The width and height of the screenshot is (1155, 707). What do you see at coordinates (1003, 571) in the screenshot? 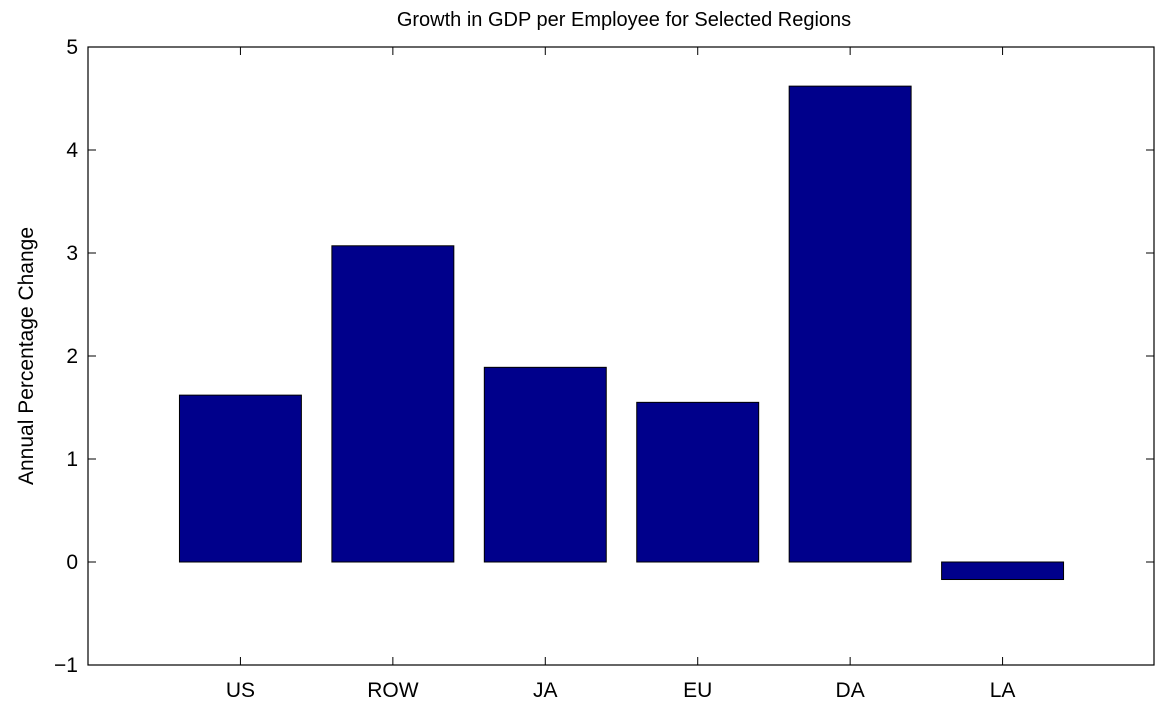
I see `bar-la` at bounding box center [1003, 571].